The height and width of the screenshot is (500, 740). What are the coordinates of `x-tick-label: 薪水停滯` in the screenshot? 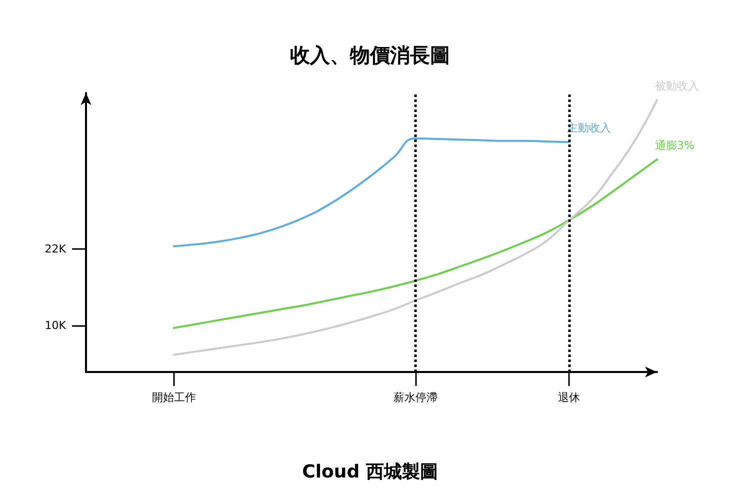 It's located at (415, 397).